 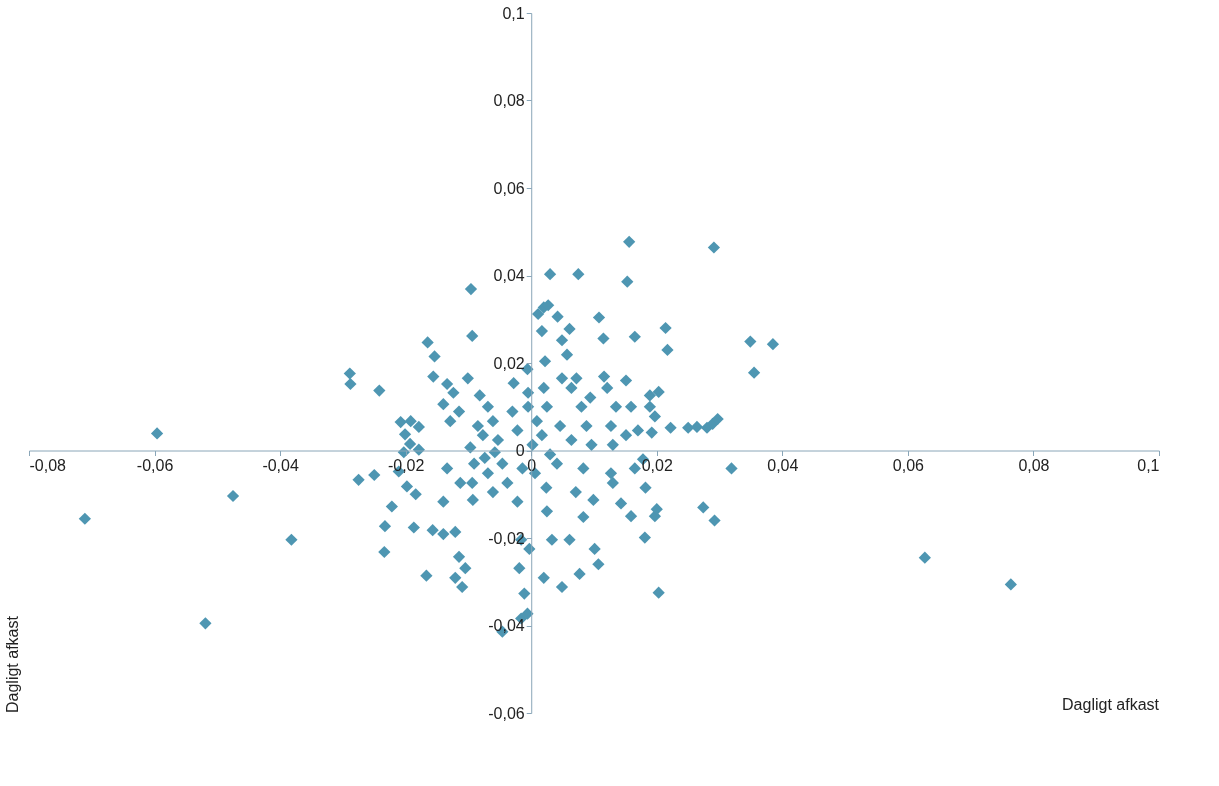 I want to click on y-tick-label: 0,06, so click(x=509, y=188).